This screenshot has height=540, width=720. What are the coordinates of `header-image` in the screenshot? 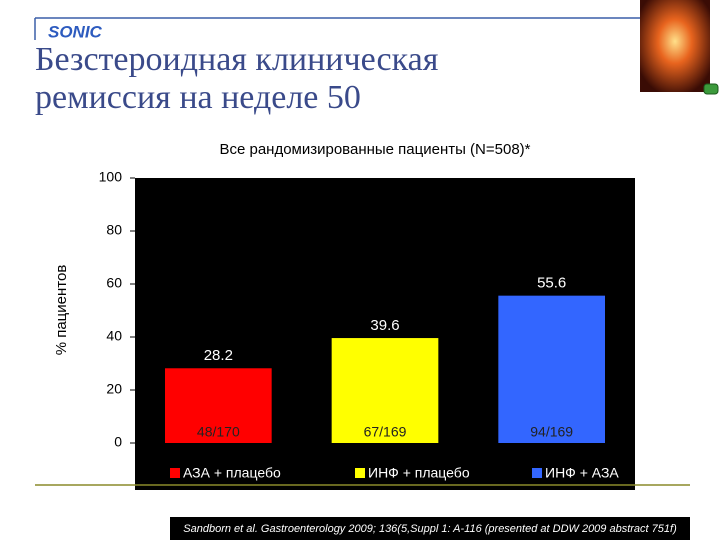 It's located at (675, 46).